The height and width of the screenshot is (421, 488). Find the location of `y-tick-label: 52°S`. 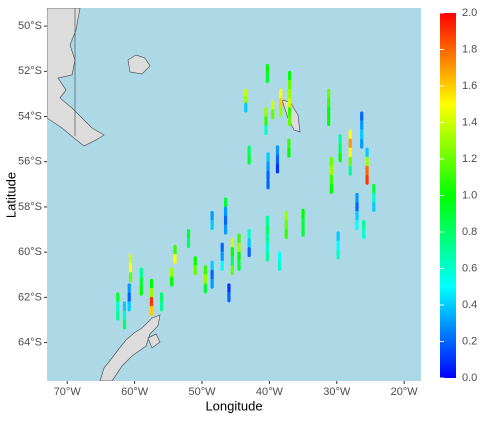

y-tick-label: 52°S is located at coordinates (30, 71).